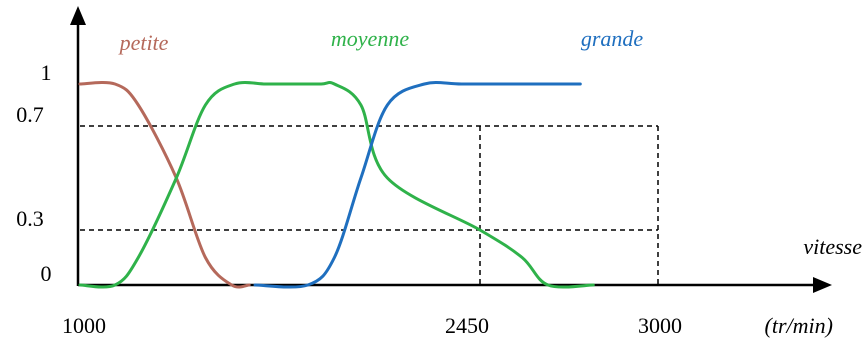  Describe the element at coordinates (164, 184) in the screenshot. I see `series-line-petite` at that location.